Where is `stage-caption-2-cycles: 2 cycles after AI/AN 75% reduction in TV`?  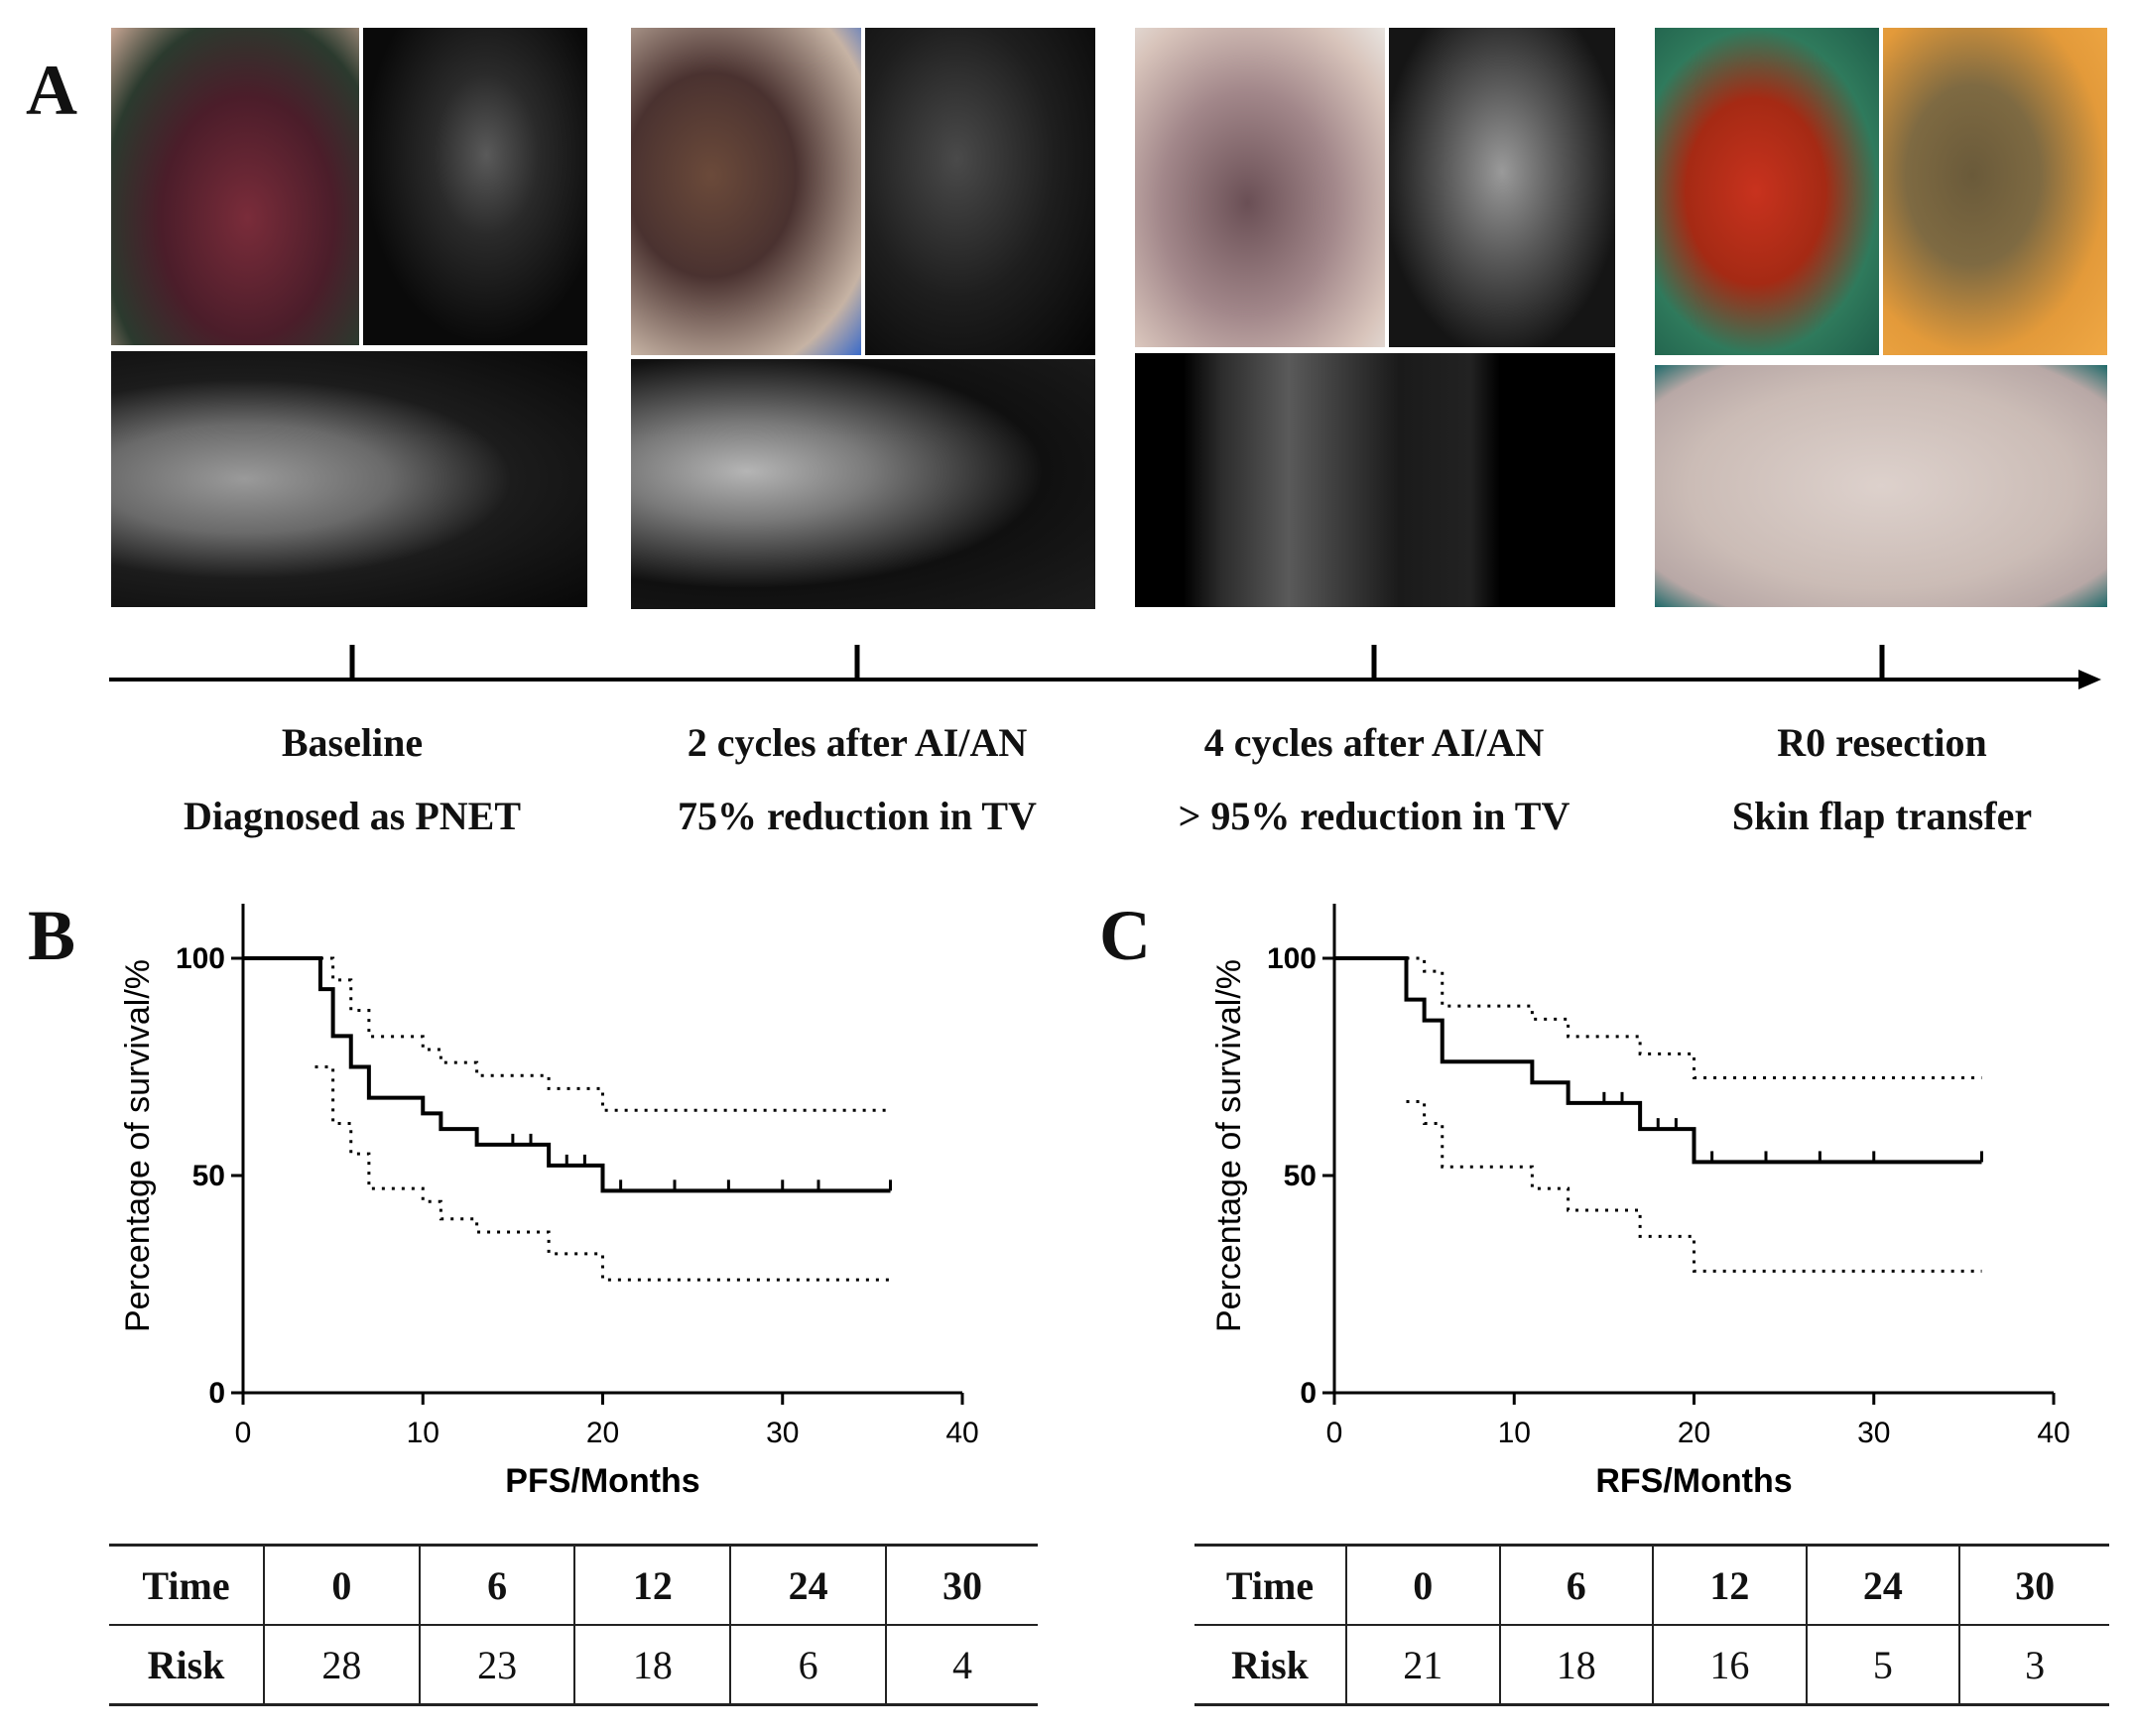 stage-caption-2-cycles: 2 cycles after AI/AN 75% reduction in TV is located at coordinates (857, 779).